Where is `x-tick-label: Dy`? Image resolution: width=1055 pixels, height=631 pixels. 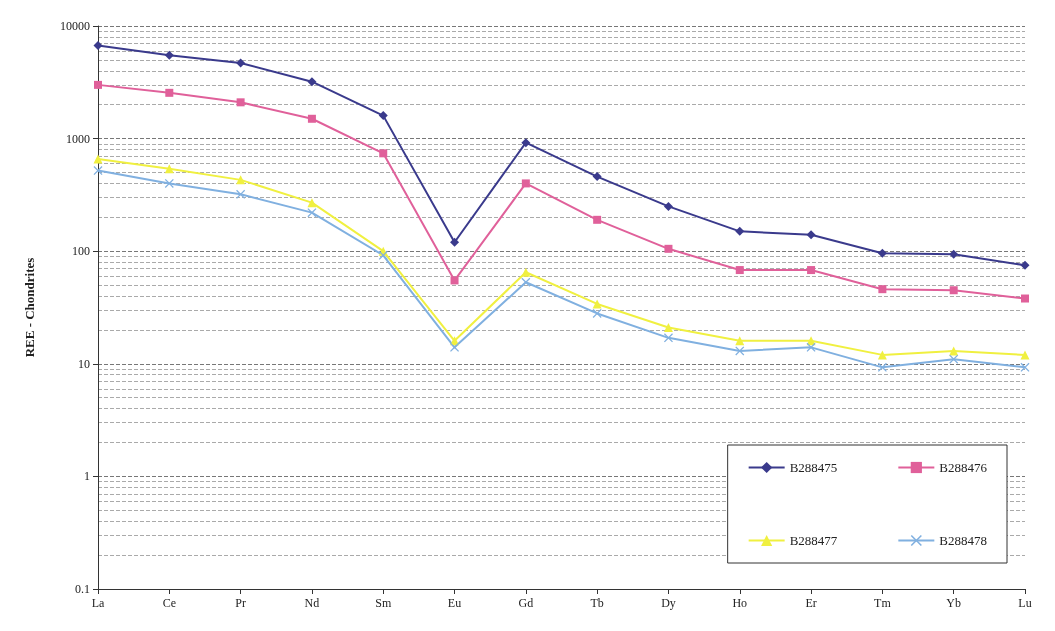
x-tick-label: Dy is located at coordinates (668, 603).